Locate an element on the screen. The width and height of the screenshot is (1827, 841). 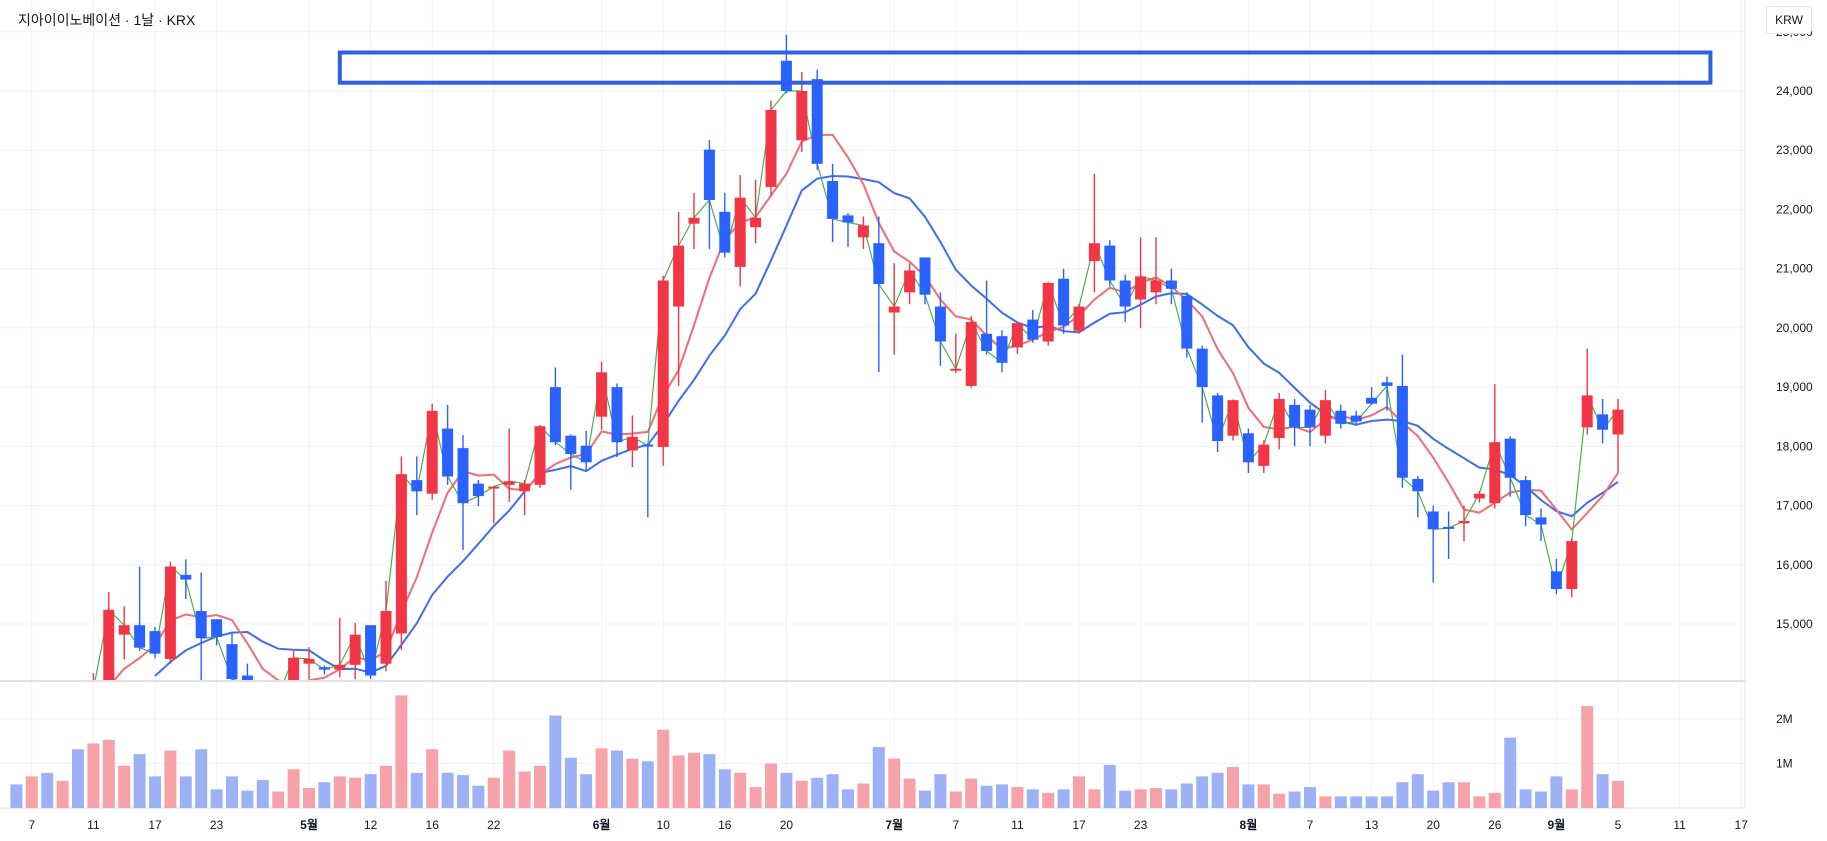
annotation-rectangle is located at coordinates (1025, 67).